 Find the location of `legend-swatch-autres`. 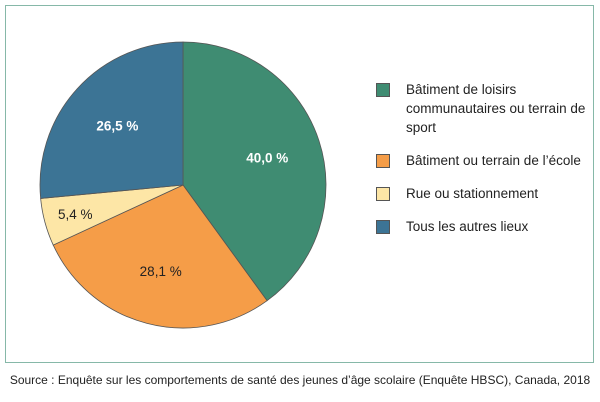

legend-swatch-autres is located at coordinates (383, 227).